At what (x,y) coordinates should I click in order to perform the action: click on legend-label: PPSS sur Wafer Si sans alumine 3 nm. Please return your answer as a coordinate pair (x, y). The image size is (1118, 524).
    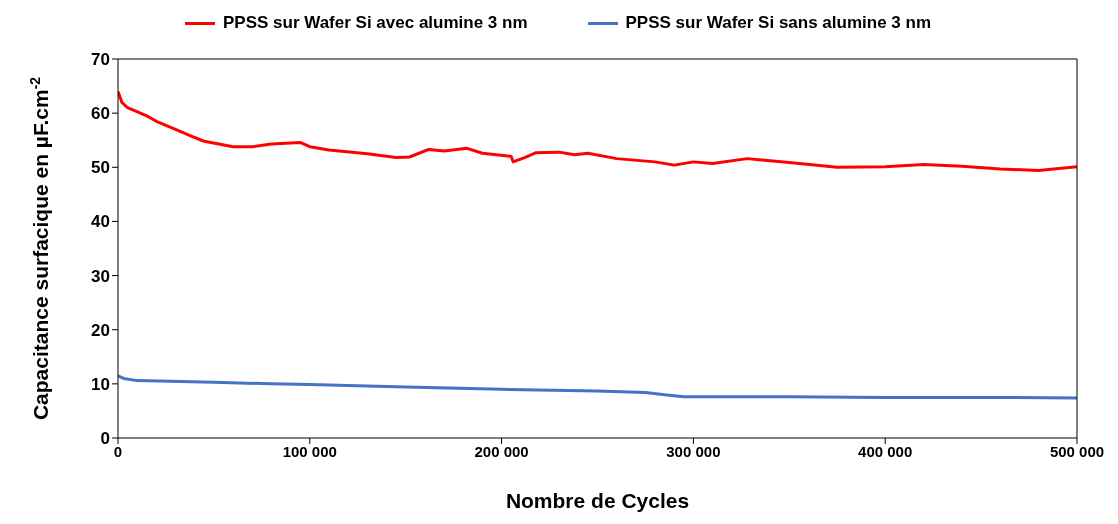
    Looking at the image, I should click on (778, 23).